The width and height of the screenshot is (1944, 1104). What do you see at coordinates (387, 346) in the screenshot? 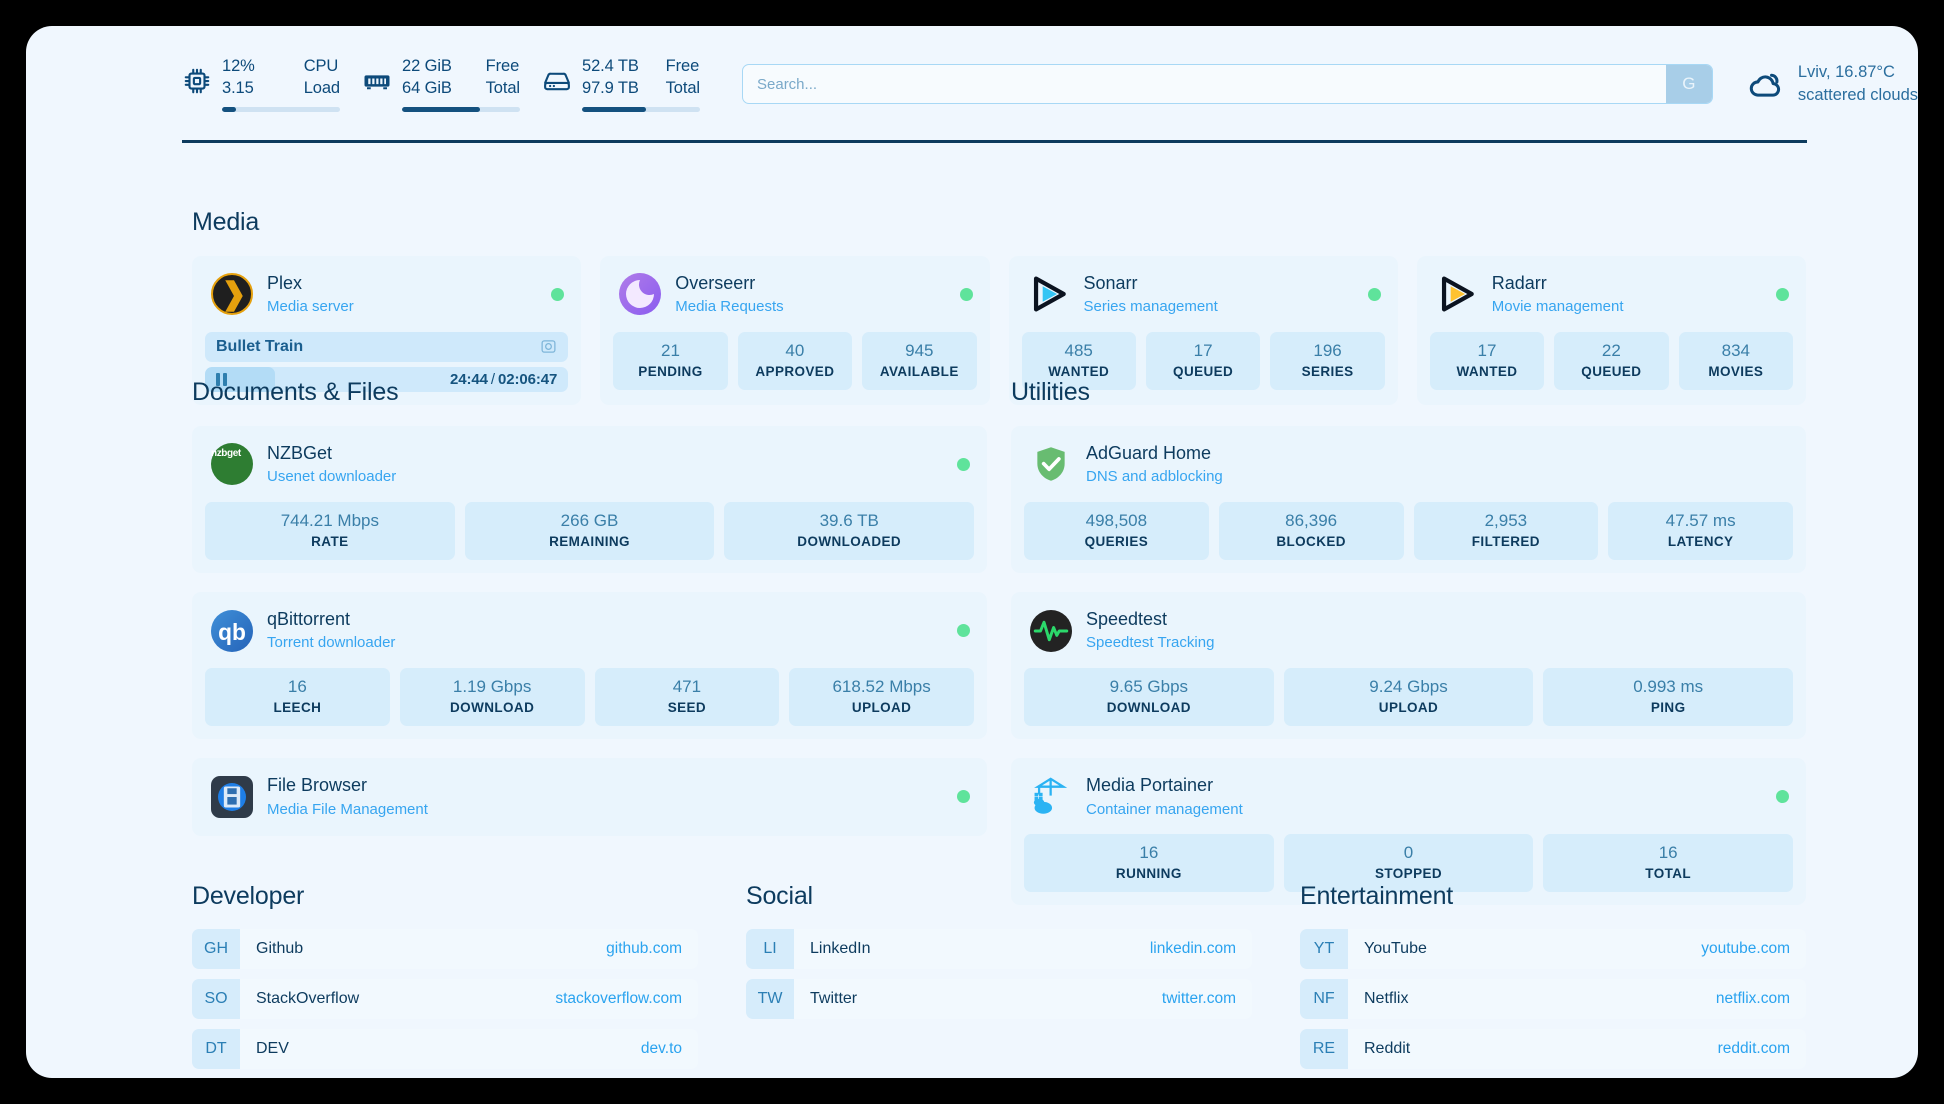
I see `now-playing-title-bar: Bullet Train` at bounding box center [387, 346].